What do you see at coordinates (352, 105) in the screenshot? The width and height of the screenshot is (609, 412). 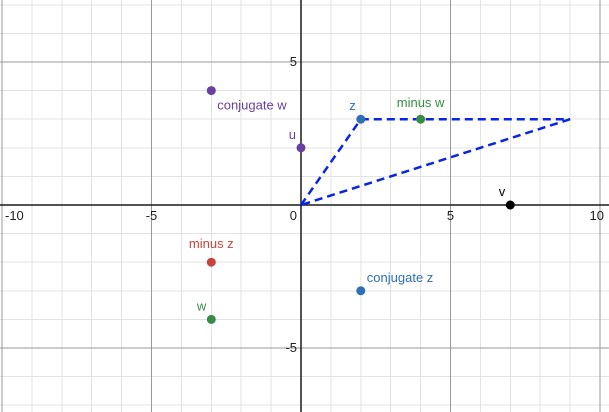 I see `point-label: z` at bounding box center [352, 105].